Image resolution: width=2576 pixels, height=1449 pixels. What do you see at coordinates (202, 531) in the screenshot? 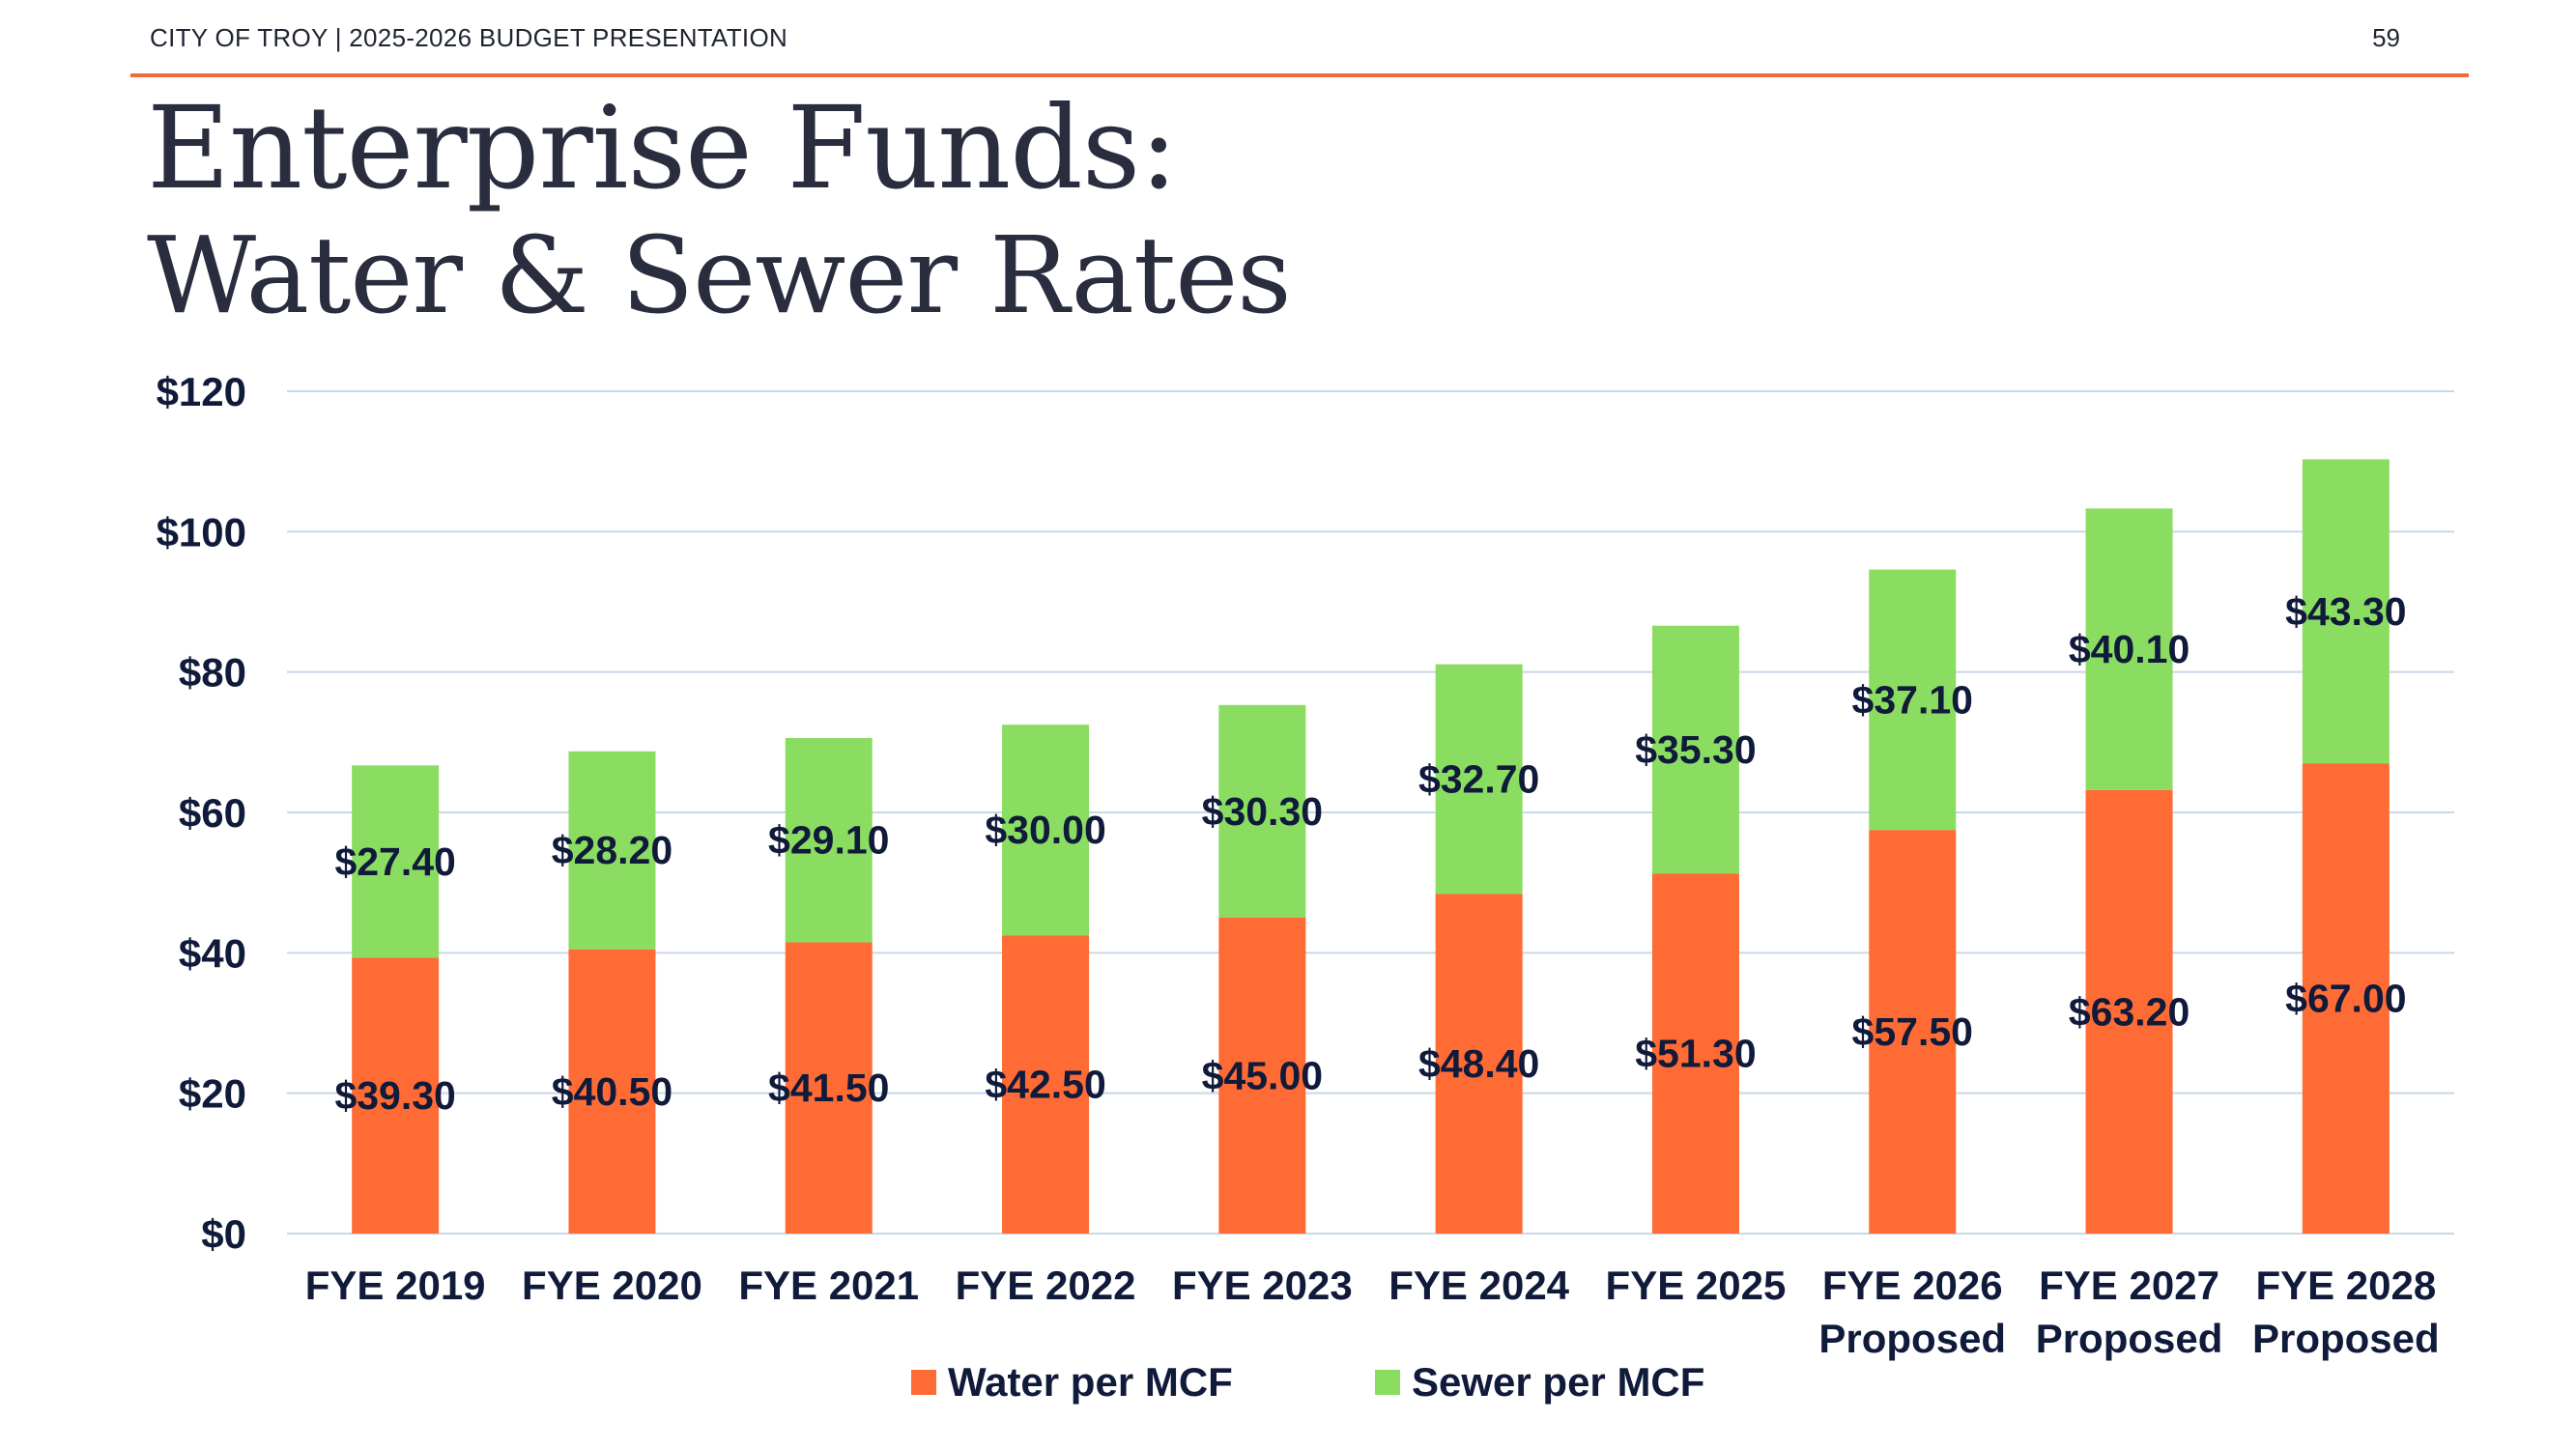
I see `y-tick-label: $100` at bounding box center [202, 531].